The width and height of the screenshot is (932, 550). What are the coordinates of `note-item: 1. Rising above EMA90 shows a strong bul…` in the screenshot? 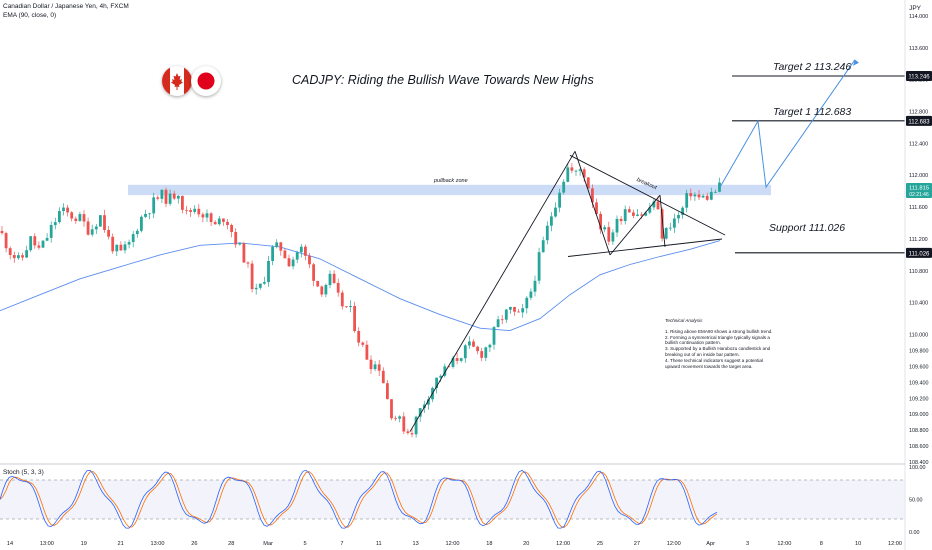 It's located at (719, 331).